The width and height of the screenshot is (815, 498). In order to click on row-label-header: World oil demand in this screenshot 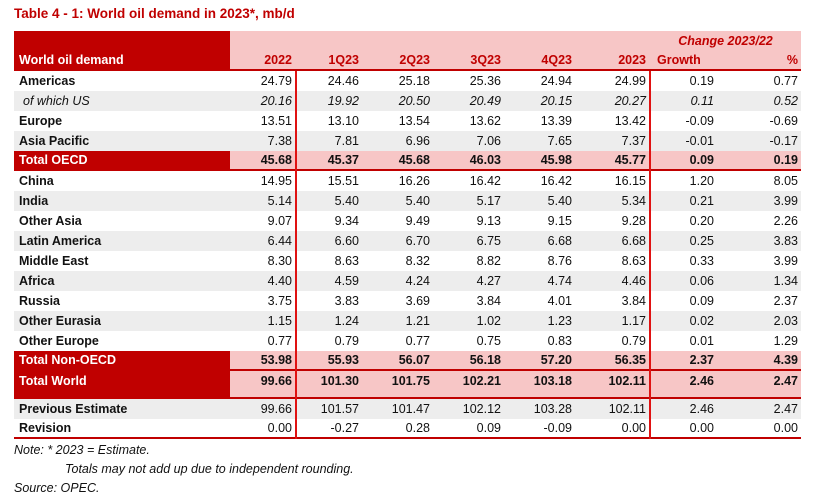, I will do `click(122, 60)`.